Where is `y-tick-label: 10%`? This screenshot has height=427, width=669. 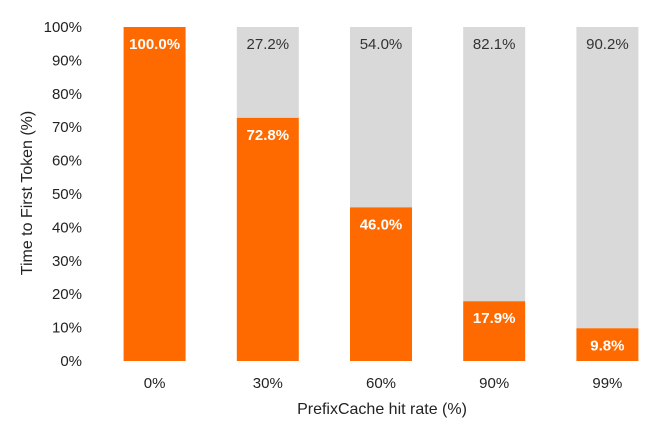
y-tick-label: 10% is located at coordinates (67, 328).